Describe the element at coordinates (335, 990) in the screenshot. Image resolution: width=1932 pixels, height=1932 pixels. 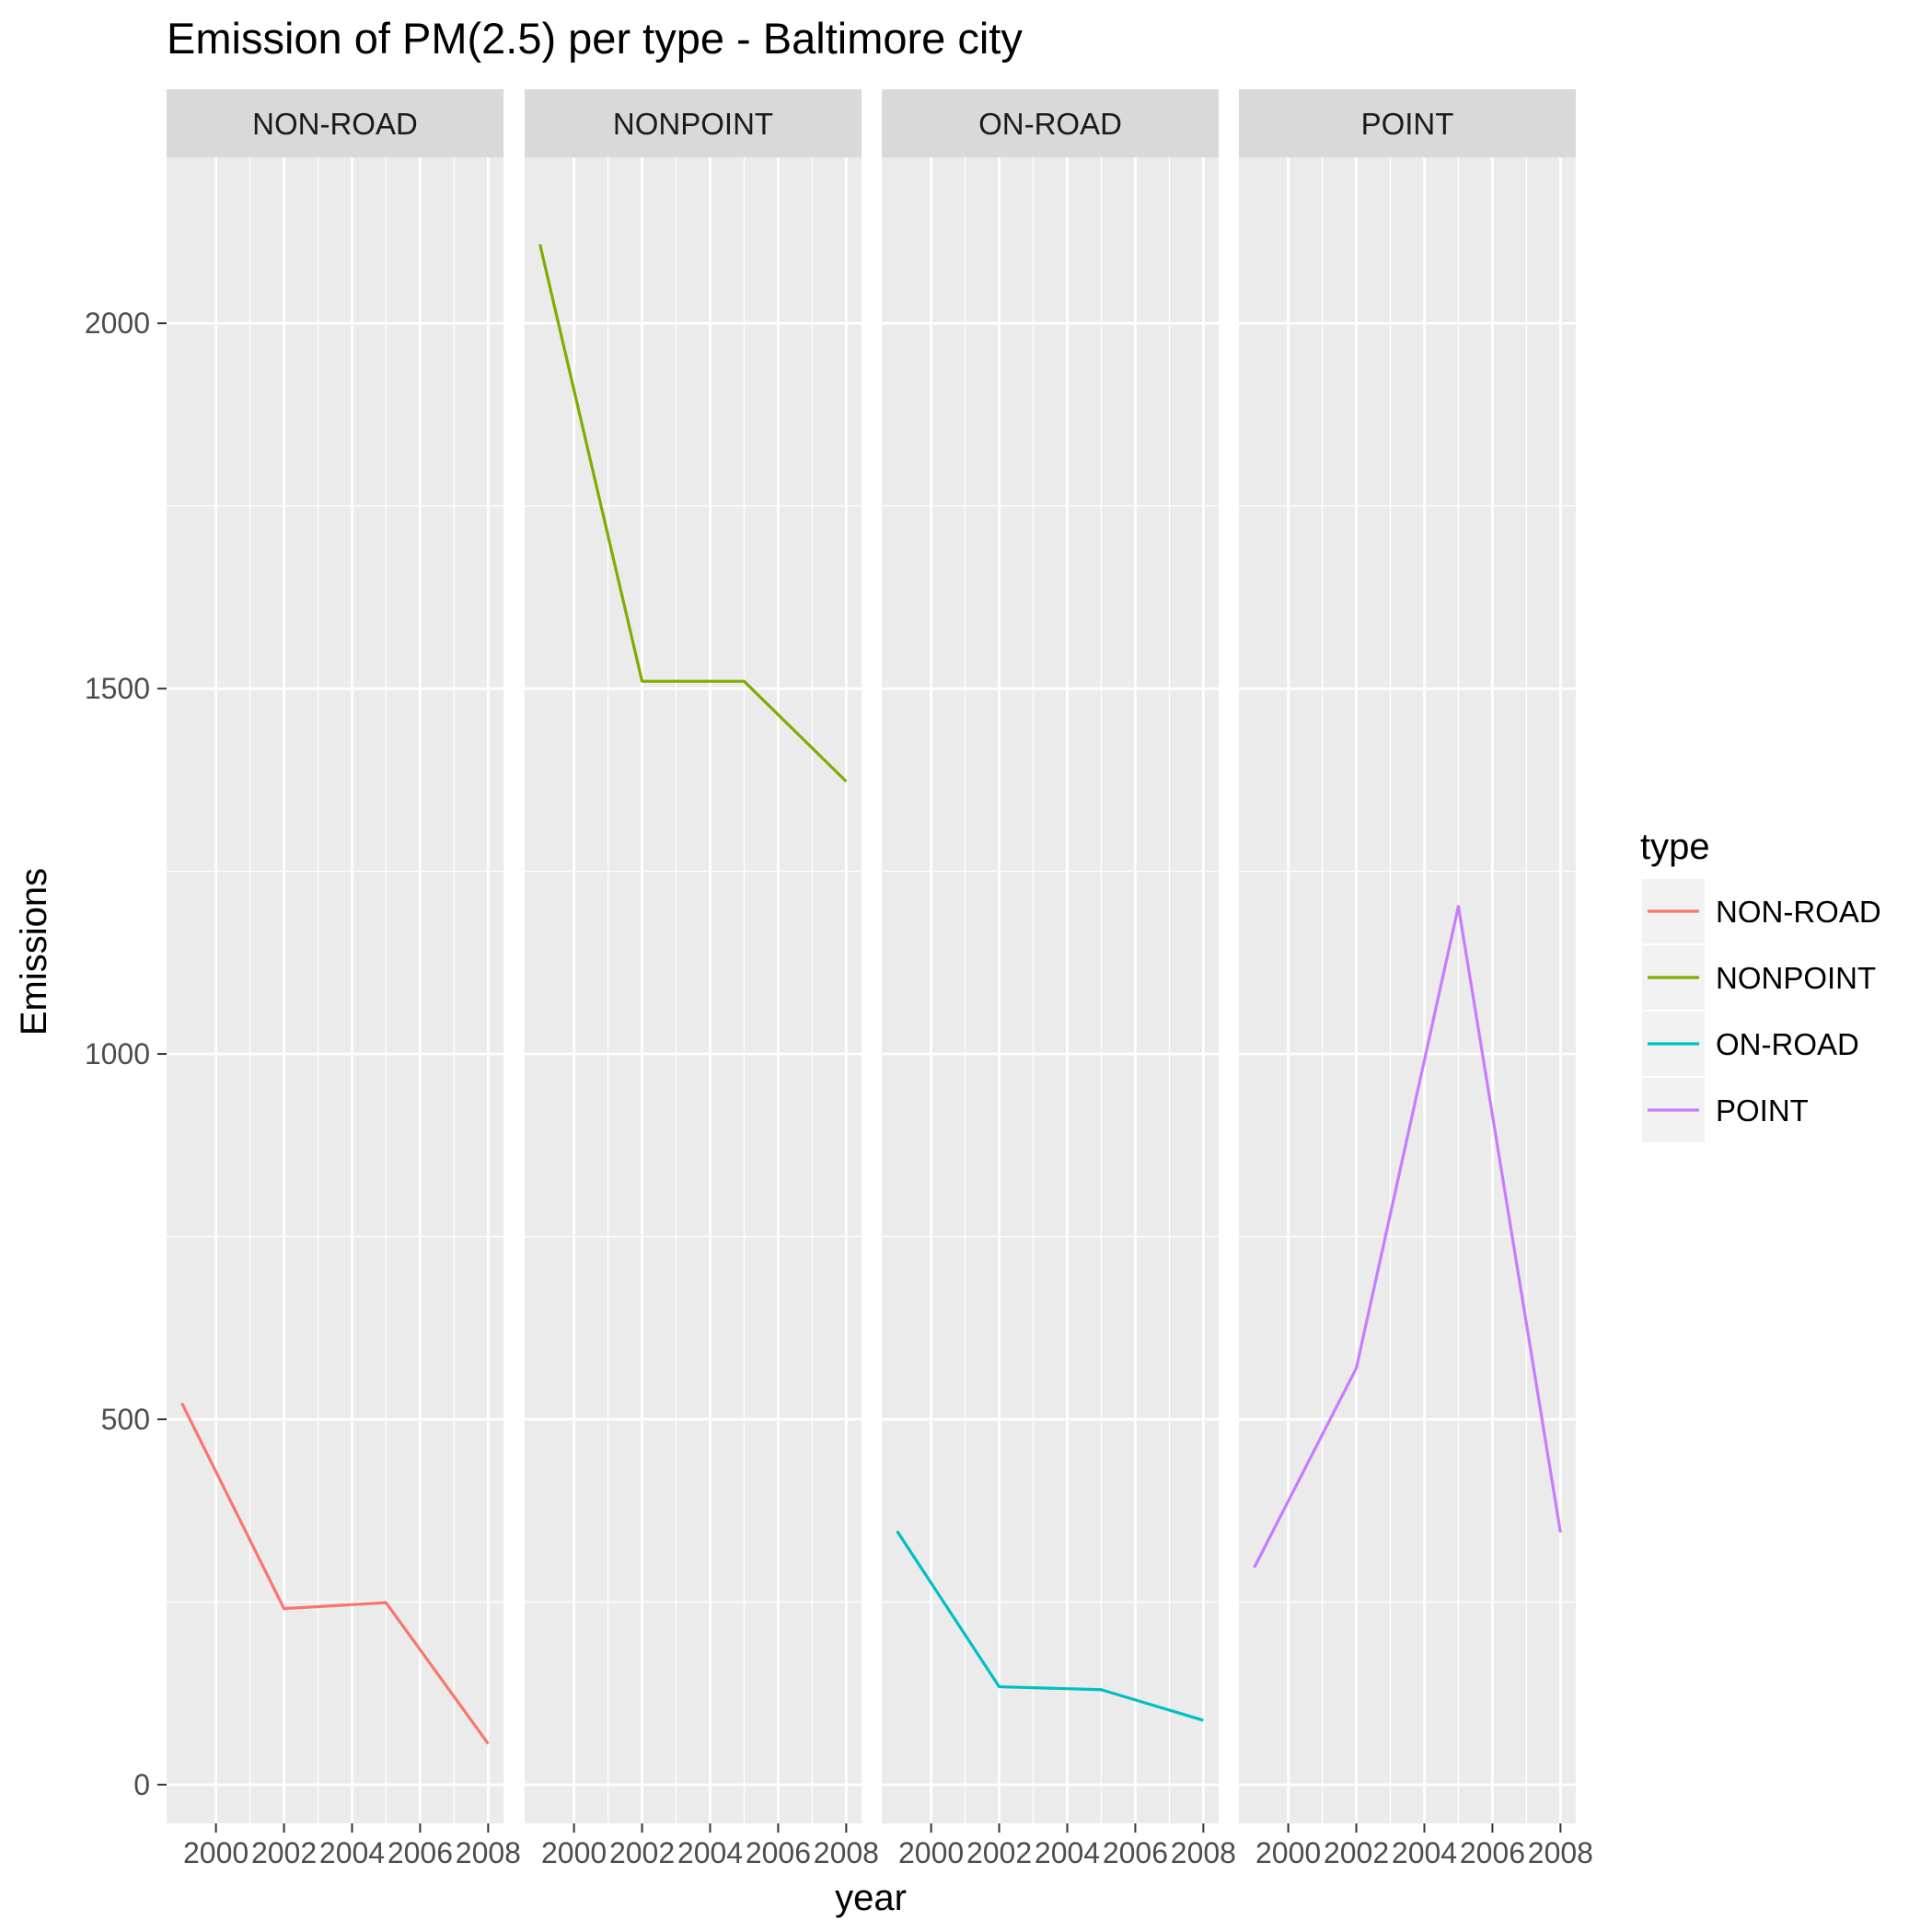
I see `panel-background` at that location.